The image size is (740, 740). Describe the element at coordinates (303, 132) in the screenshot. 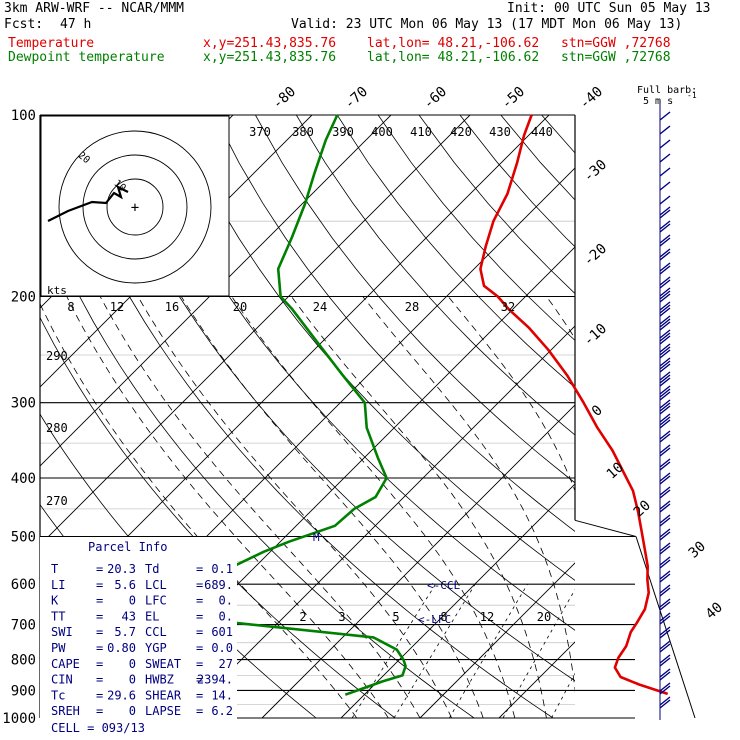

I see `theta-label: 380` at that location.